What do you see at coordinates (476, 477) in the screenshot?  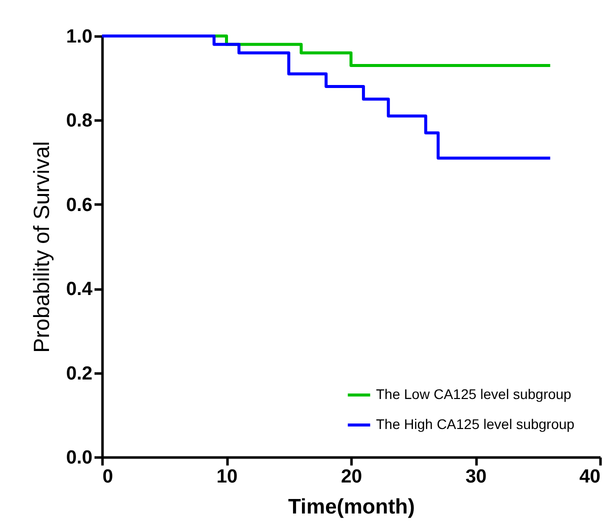 I see `x-tick-label: 30` at bounding box center [476, 477].